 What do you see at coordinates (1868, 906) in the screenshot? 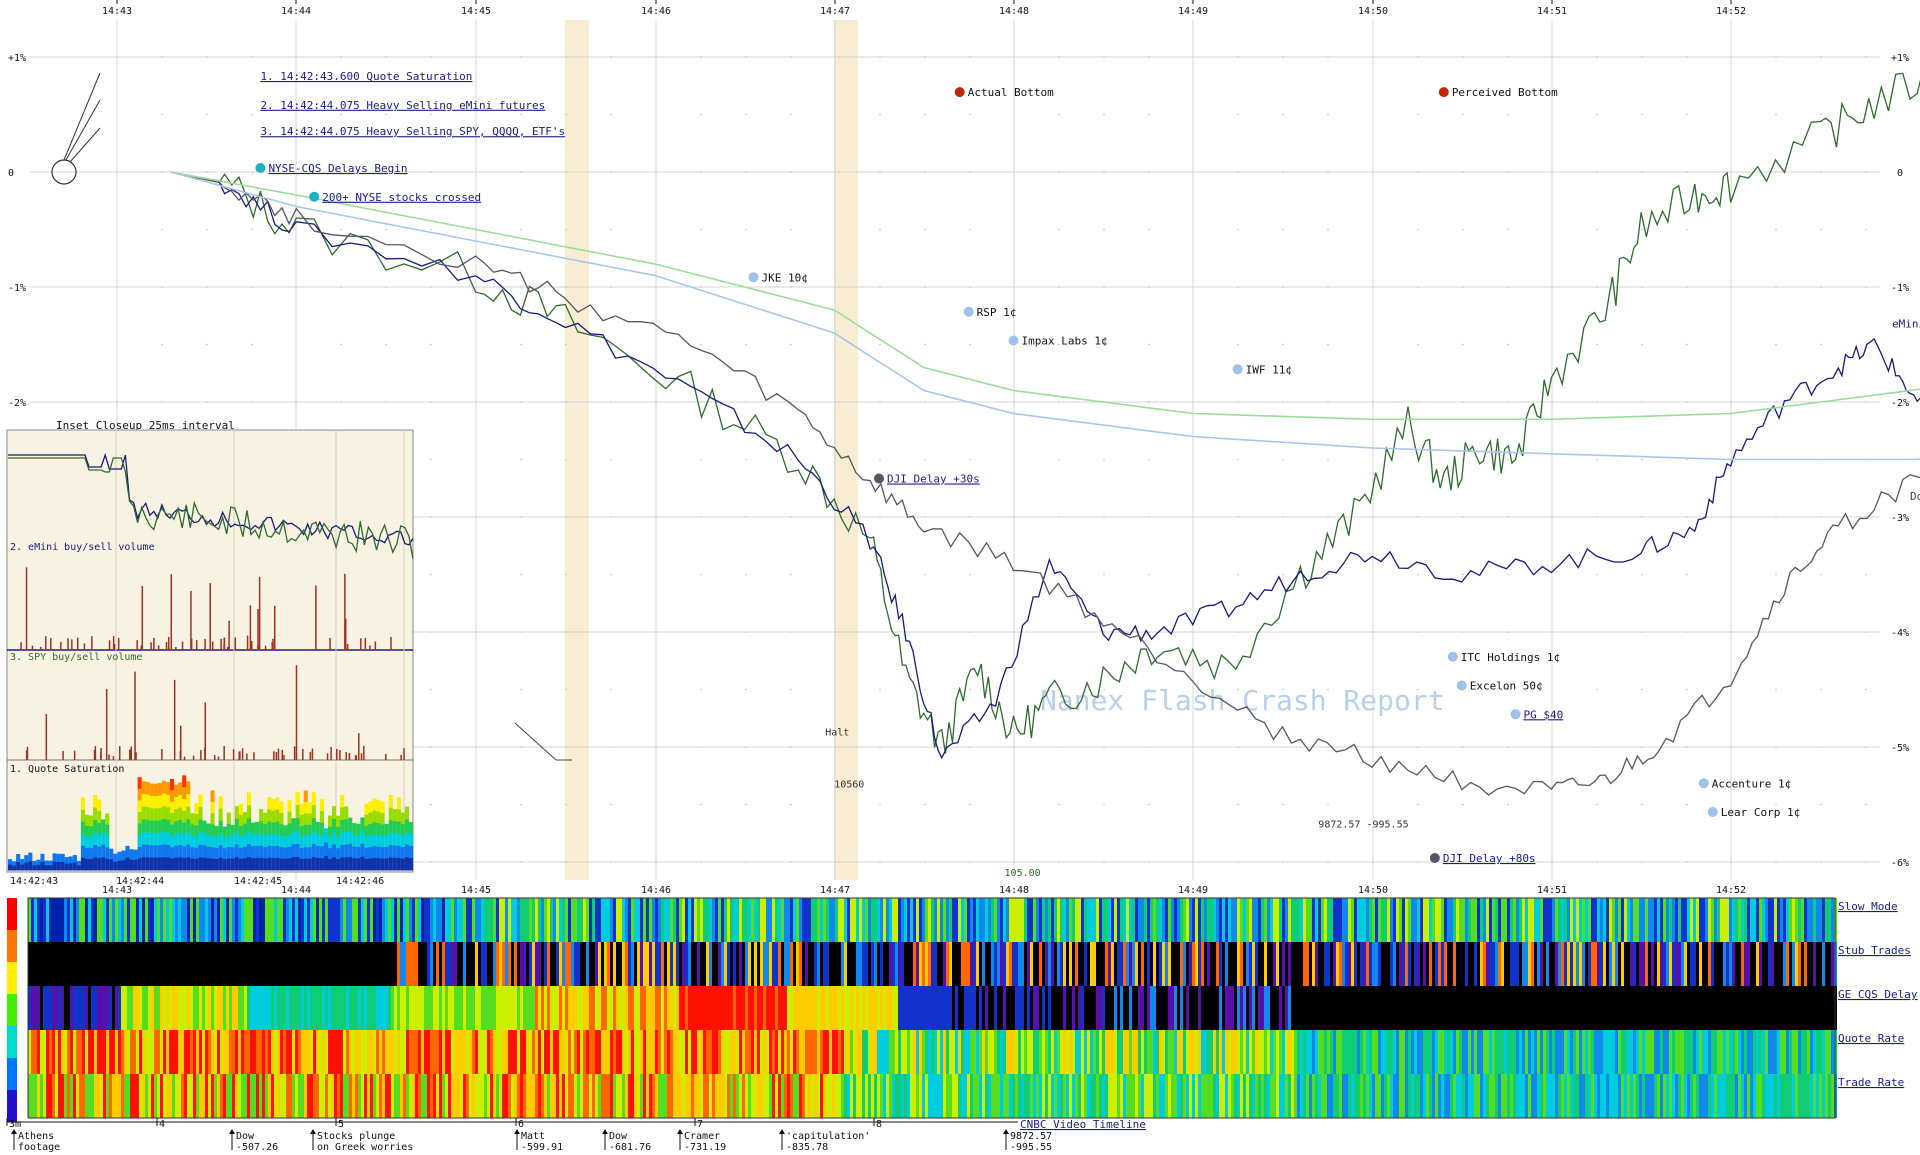
I see `heatmap-row-label: Slow Mode` at bounding box center [1868, 906].